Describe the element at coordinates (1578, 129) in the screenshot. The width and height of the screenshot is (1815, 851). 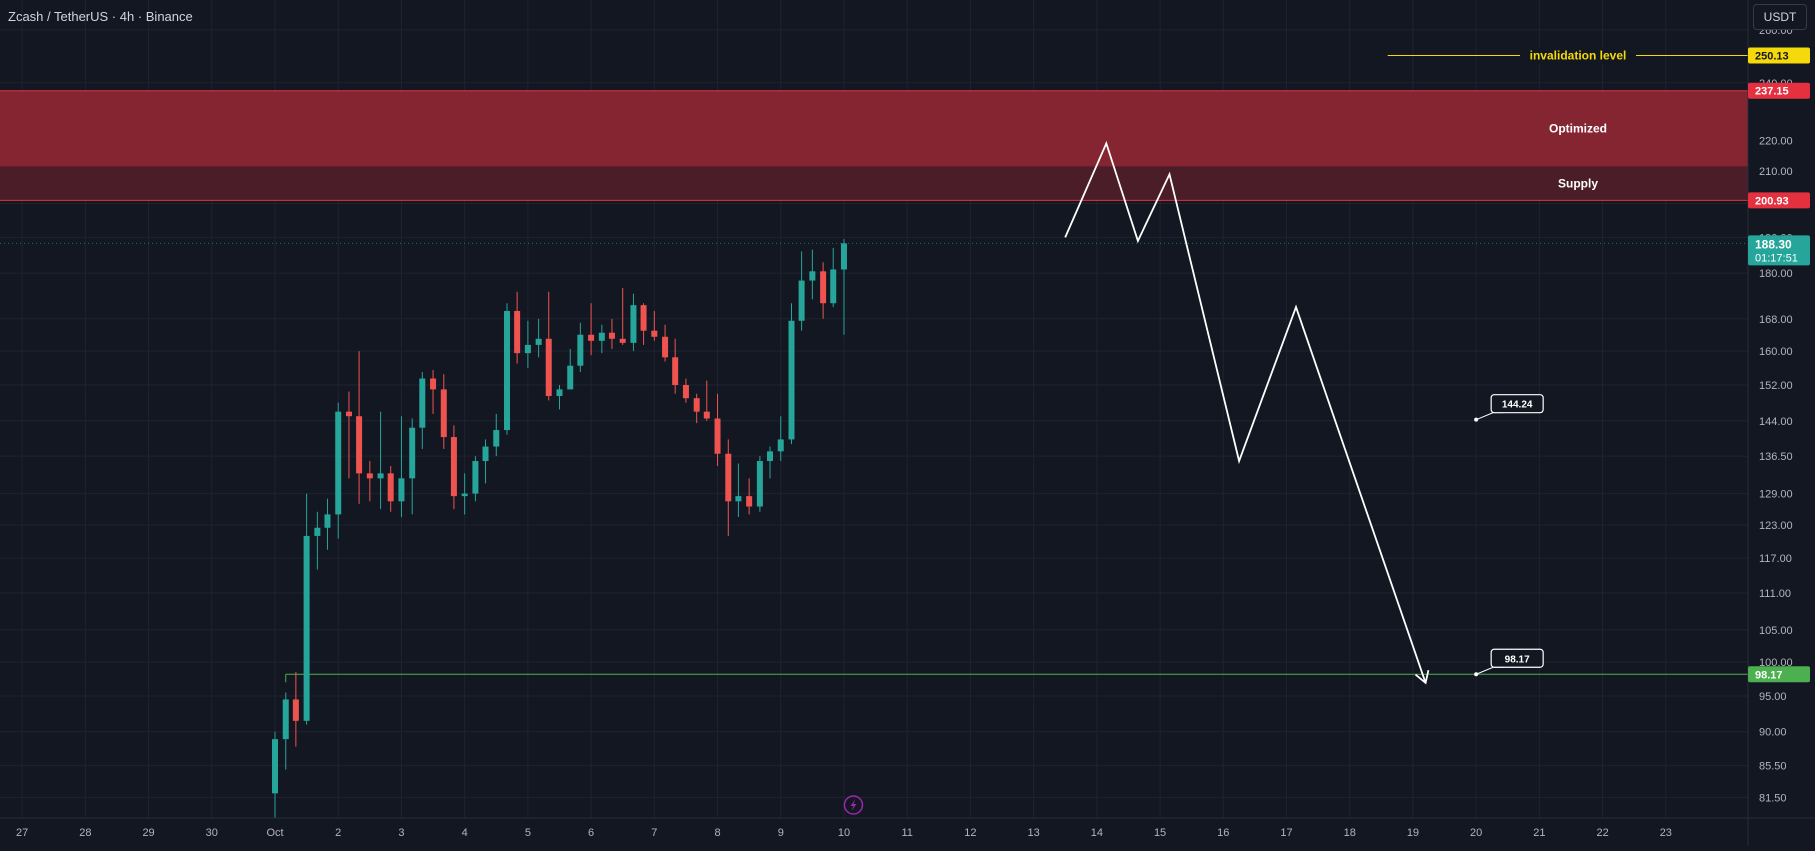
I see `zone-label-optimized: Optimized` at that location.